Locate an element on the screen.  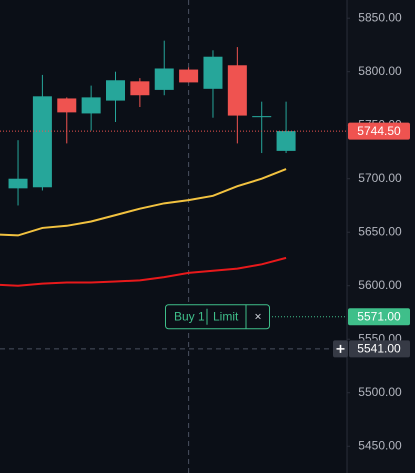
y-tick-label: 5500.00 is located at coordinates (380, 392).